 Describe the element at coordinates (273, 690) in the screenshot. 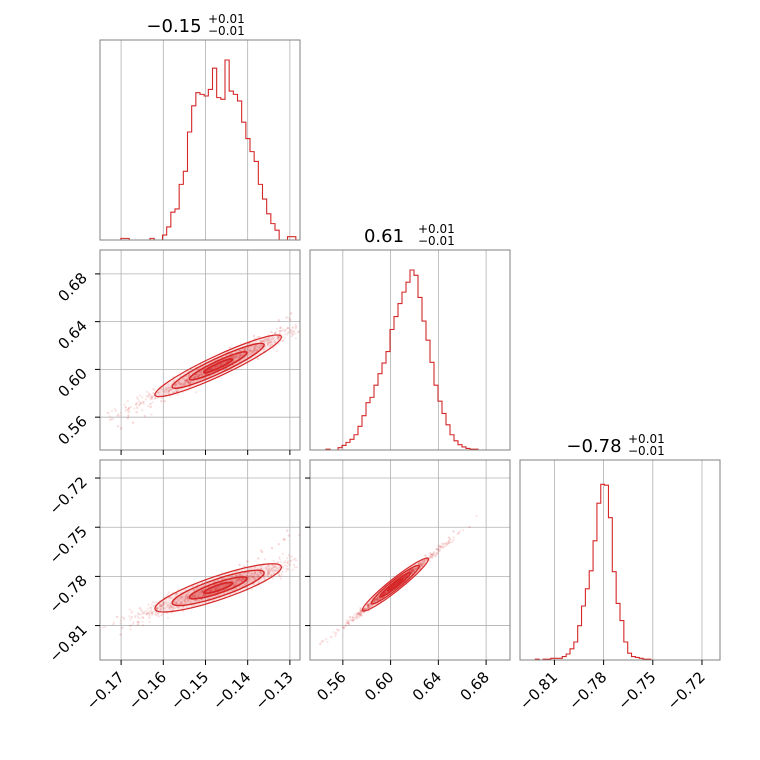

I see `xtick-label-0-4: −0.13` at that location.